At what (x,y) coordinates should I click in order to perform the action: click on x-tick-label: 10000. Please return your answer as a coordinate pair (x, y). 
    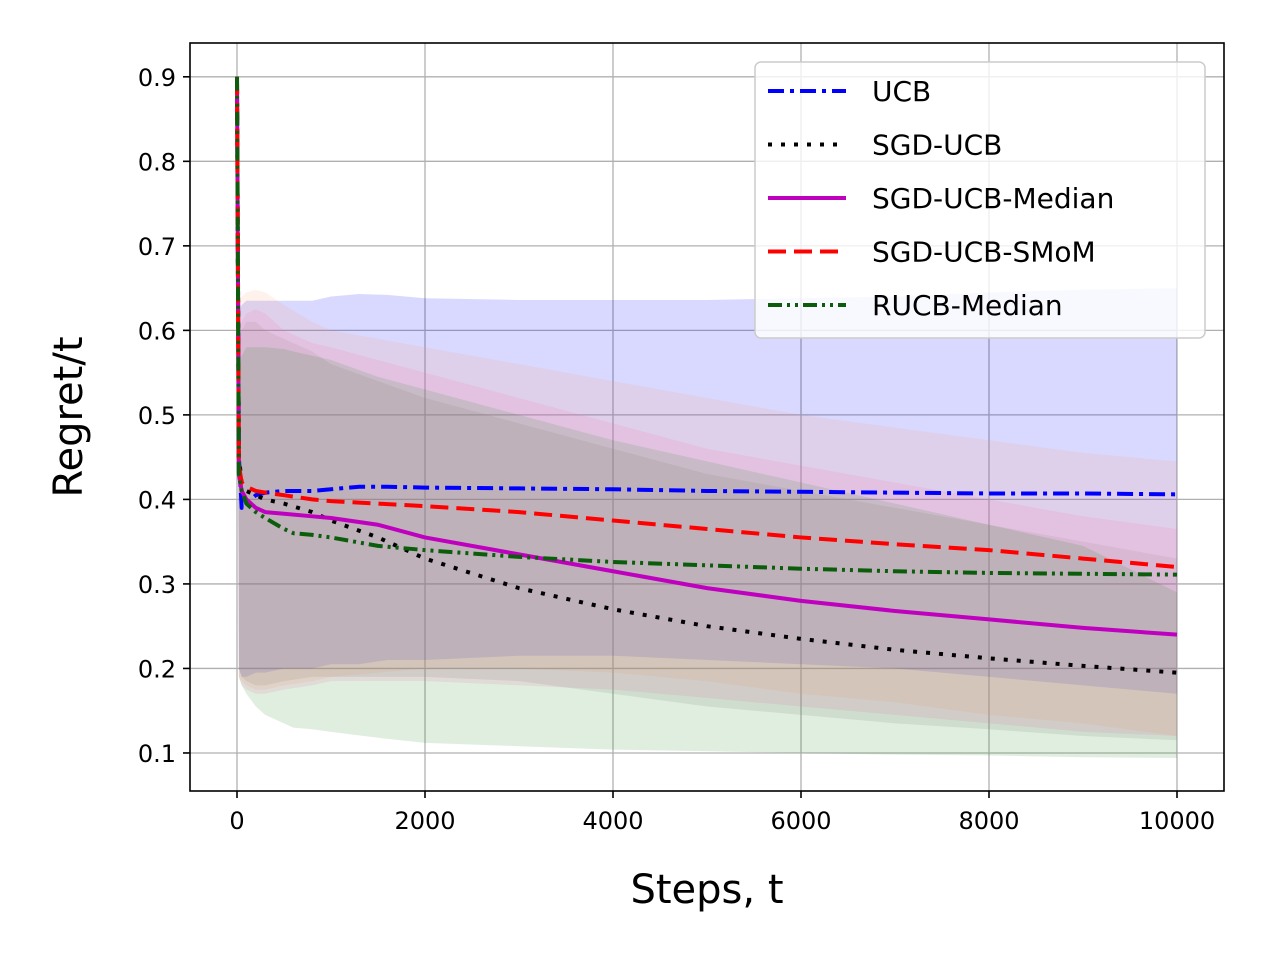
    Looking at the image, I should click on (1177, 821).